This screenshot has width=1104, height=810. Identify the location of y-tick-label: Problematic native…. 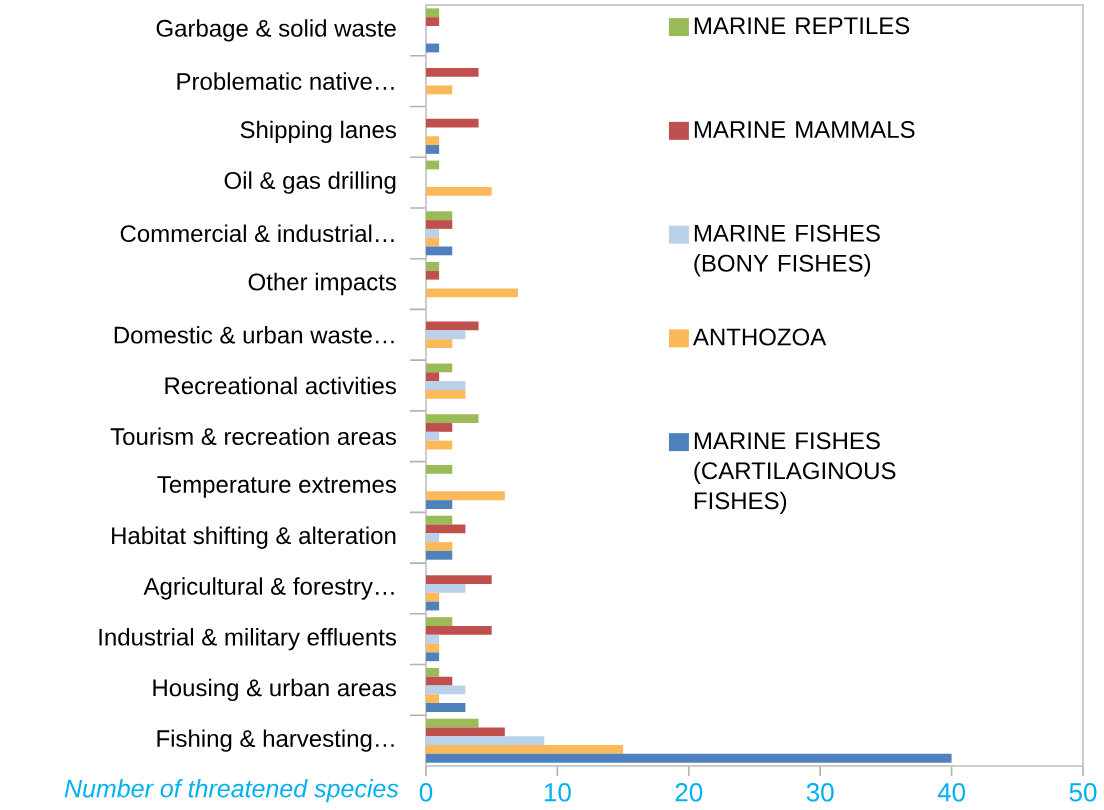
(285, 81).